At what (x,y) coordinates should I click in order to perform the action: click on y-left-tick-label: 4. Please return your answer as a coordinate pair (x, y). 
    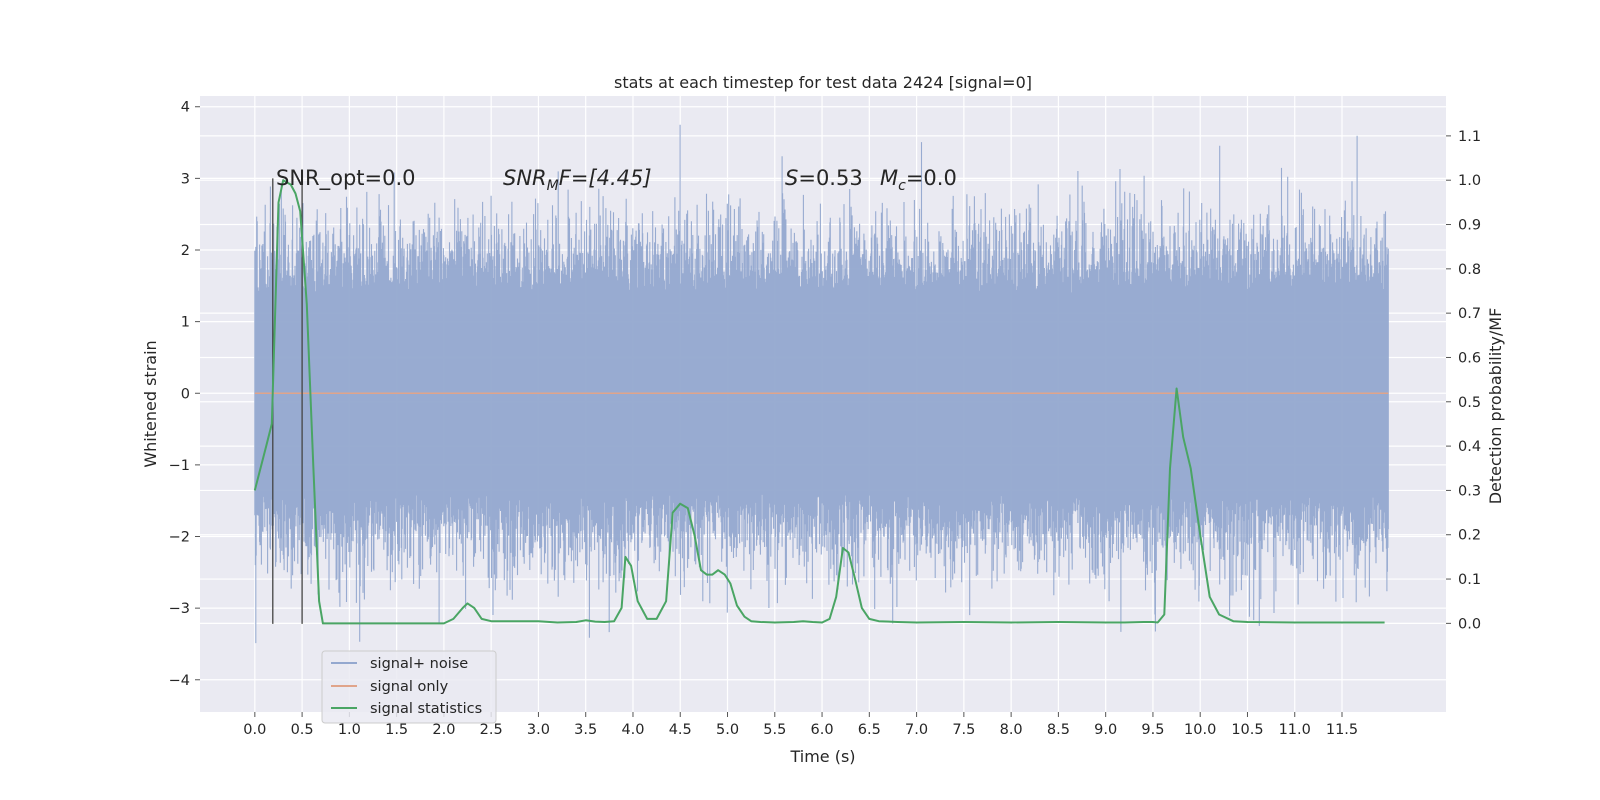
    Looking at the image, I should click on (185, 108).